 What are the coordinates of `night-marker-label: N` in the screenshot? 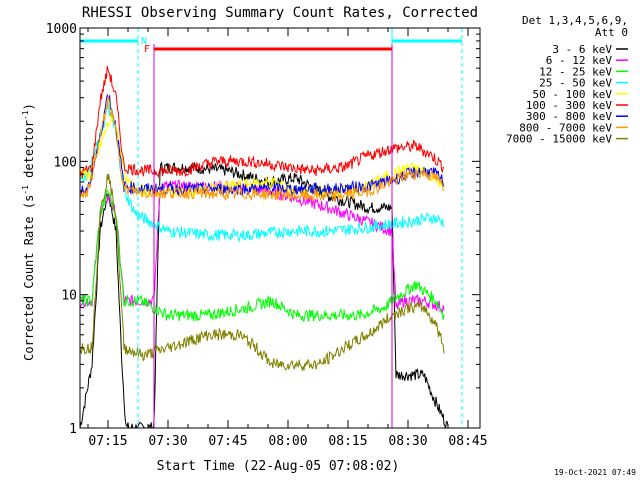 It's located at (144, 41).